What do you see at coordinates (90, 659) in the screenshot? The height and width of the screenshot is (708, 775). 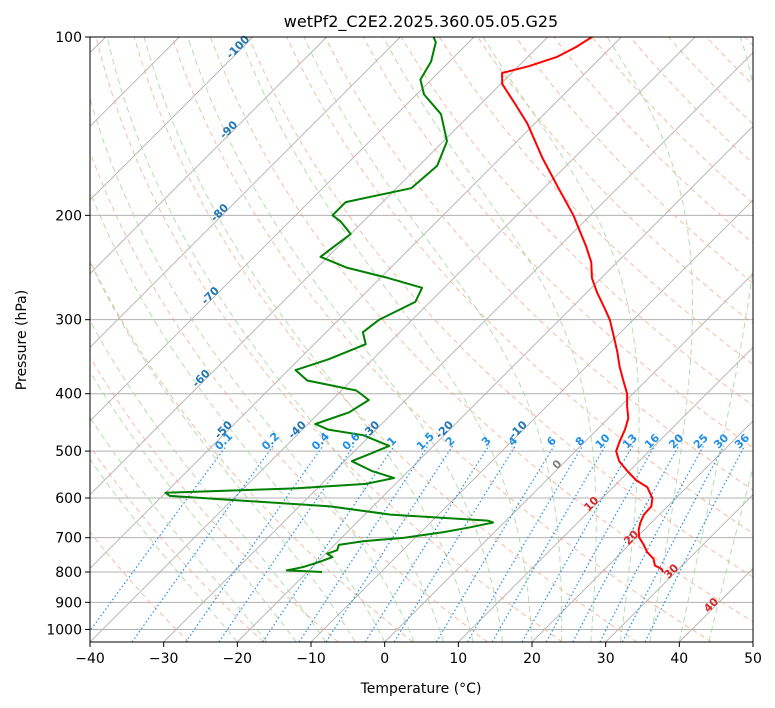 I see `x-tick-label: −40` at bounding box center [90, 659].